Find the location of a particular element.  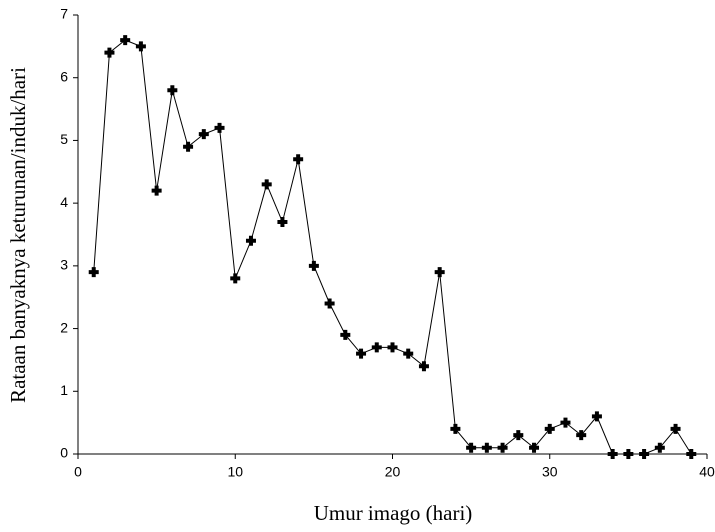

y-tick-label: 1 is located at coordinates (64, 390).